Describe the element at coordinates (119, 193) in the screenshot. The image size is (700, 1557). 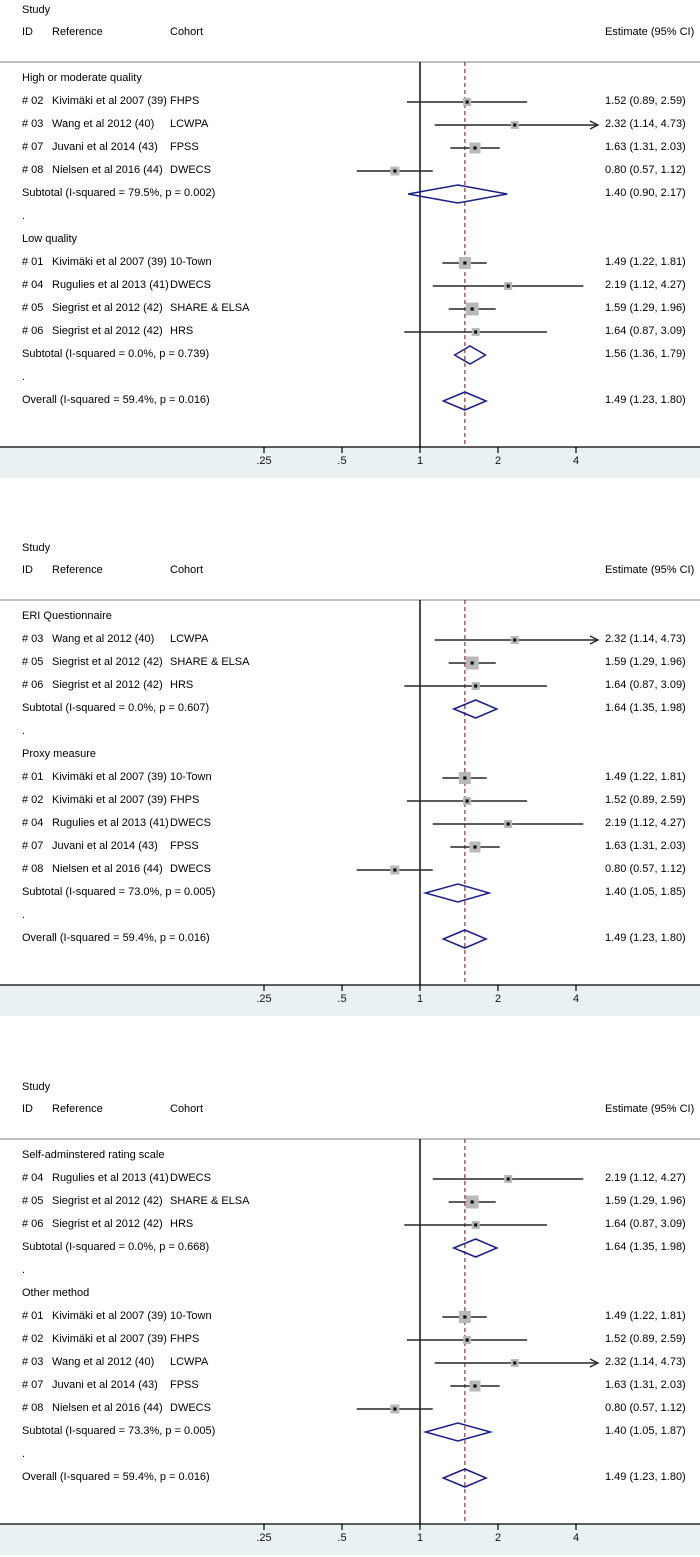
I see `subtotal-label: Subtotal (I-squared = 79.5%, p = 0.002)` at that location.